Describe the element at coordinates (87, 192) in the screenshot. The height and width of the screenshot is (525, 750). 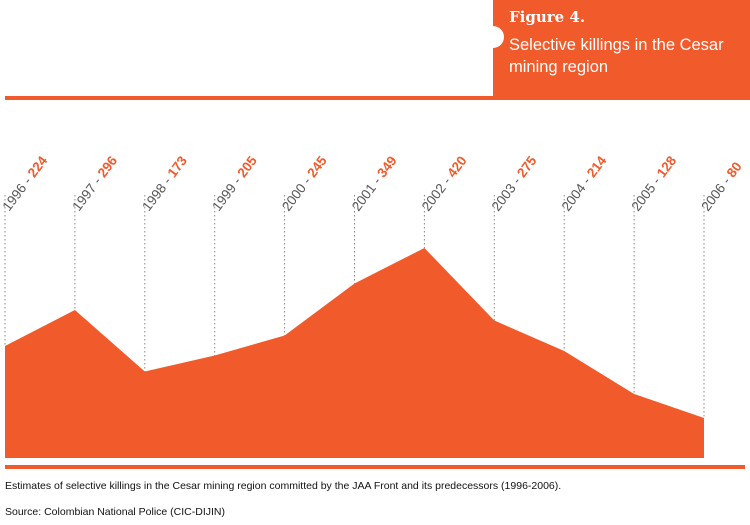
I see `tick-year-1997: 1997 -` at that location.